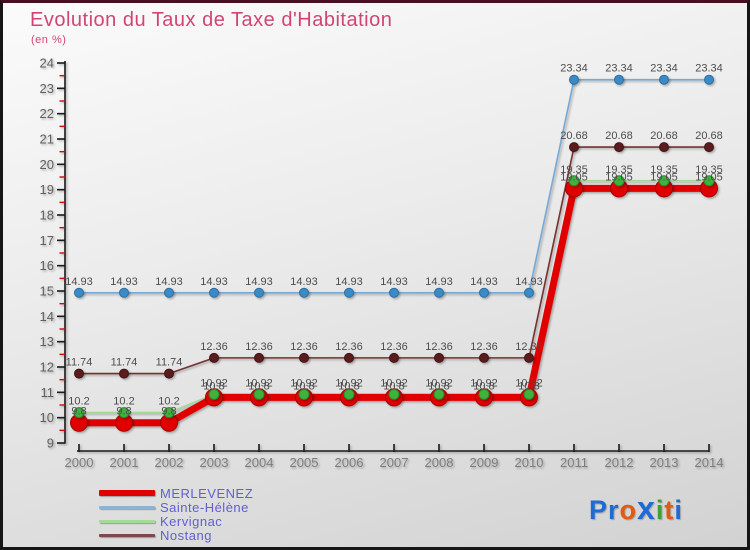 Image resolution: width=750 pixels, height=550 pixels. Describe the element at coordinates (47, 417) in the screenshot. I see `svg-text: 10` at that location.